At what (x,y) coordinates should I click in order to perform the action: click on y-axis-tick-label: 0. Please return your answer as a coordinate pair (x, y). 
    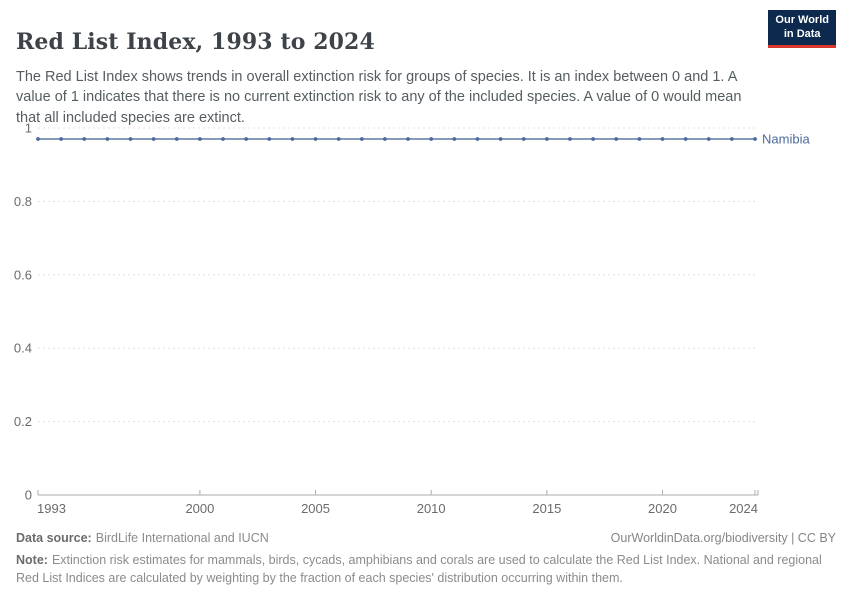
    Looking at the image, I should click on (28, 495).